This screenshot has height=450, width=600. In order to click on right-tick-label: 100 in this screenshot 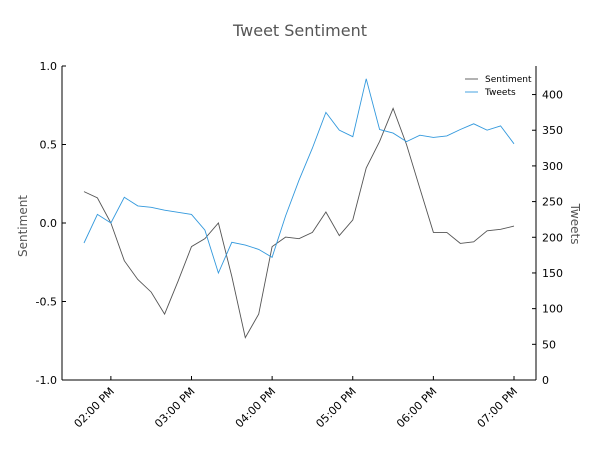, I will do `click(552, 309)`.